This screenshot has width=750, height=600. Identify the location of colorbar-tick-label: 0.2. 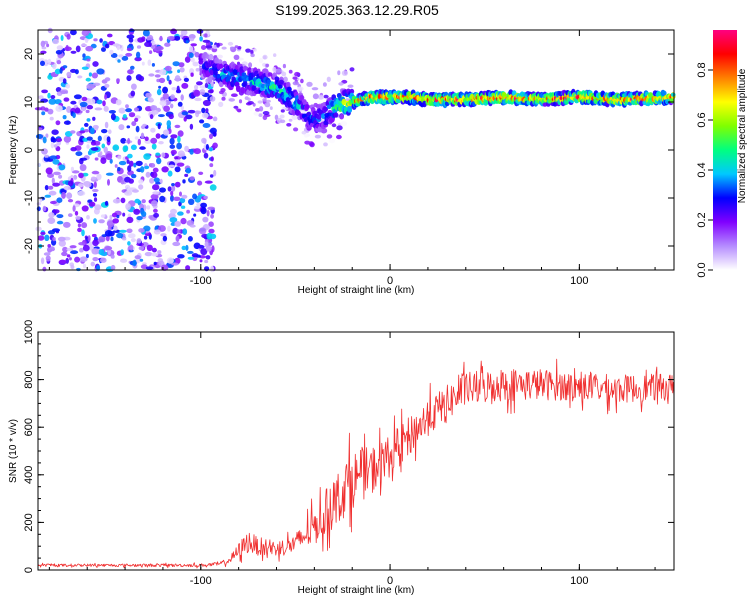
(702, 219).